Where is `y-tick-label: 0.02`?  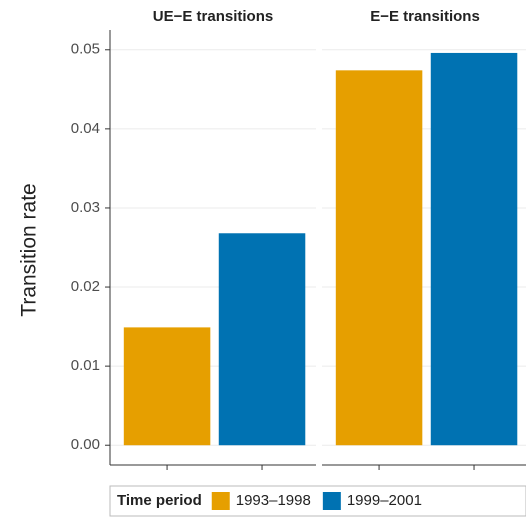 y-tick-label: 0.02 is located at coordinates (85, 286).